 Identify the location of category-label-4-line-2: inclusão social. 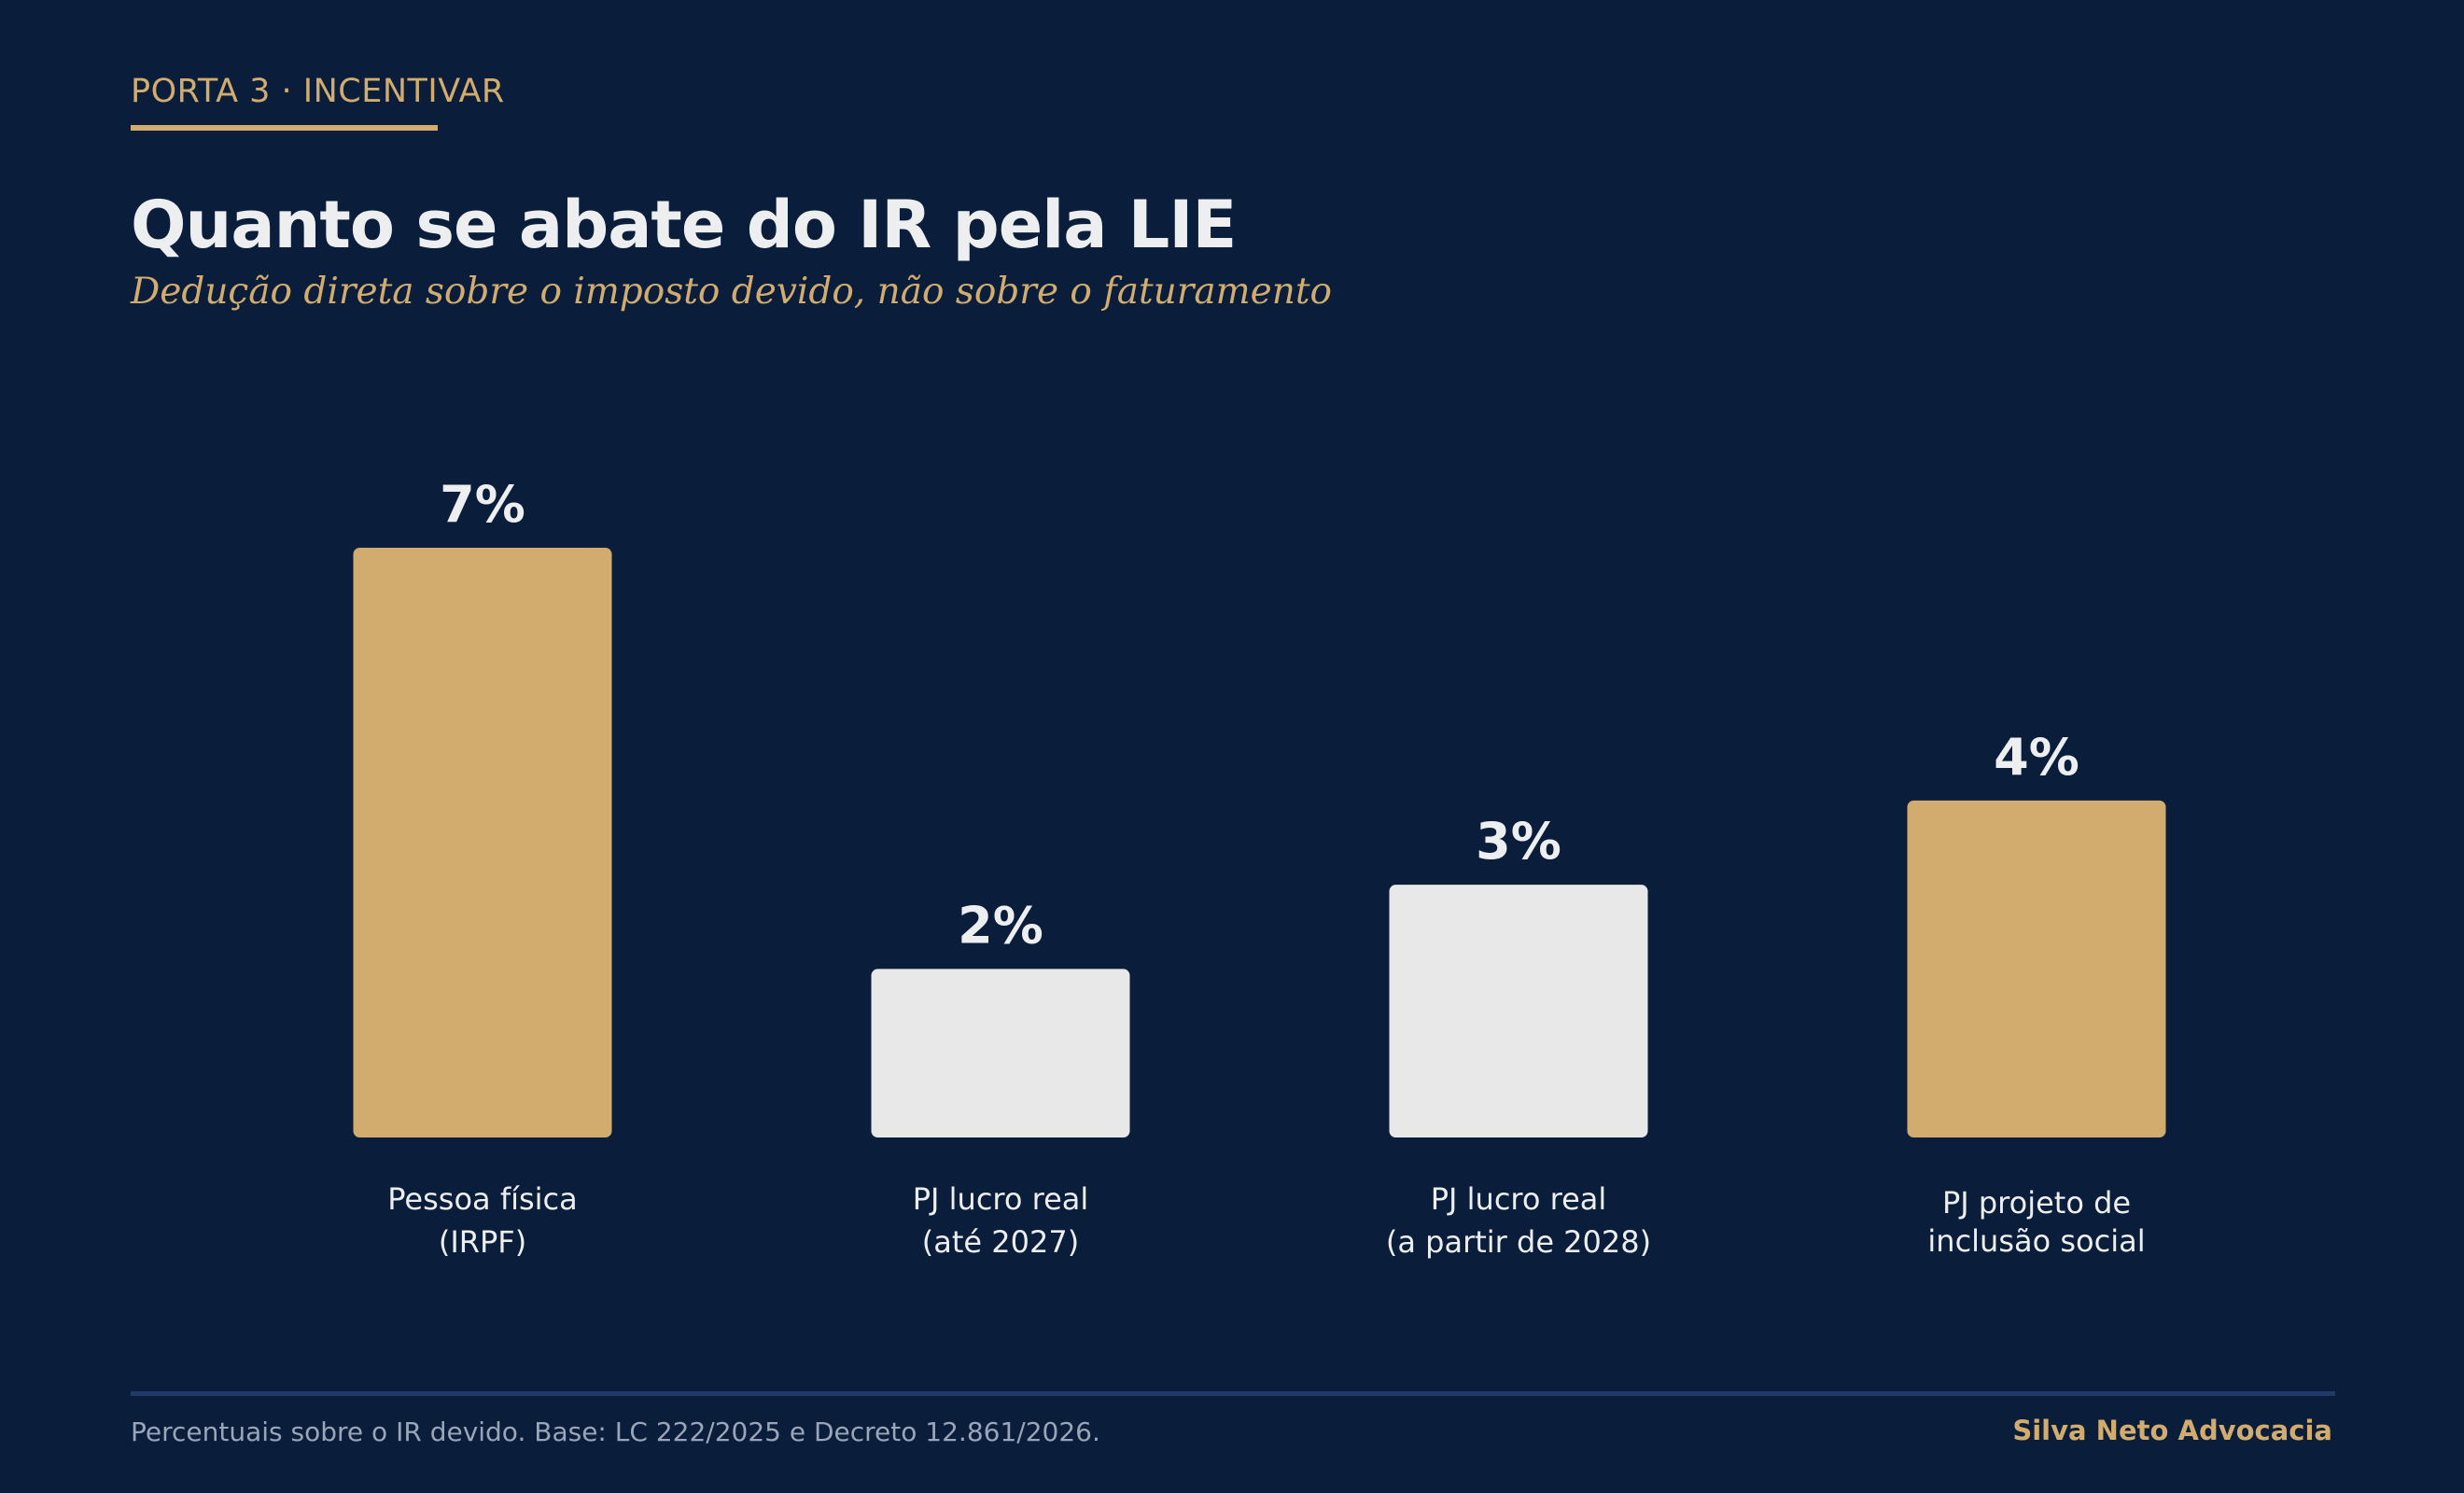
(2036, 1241).